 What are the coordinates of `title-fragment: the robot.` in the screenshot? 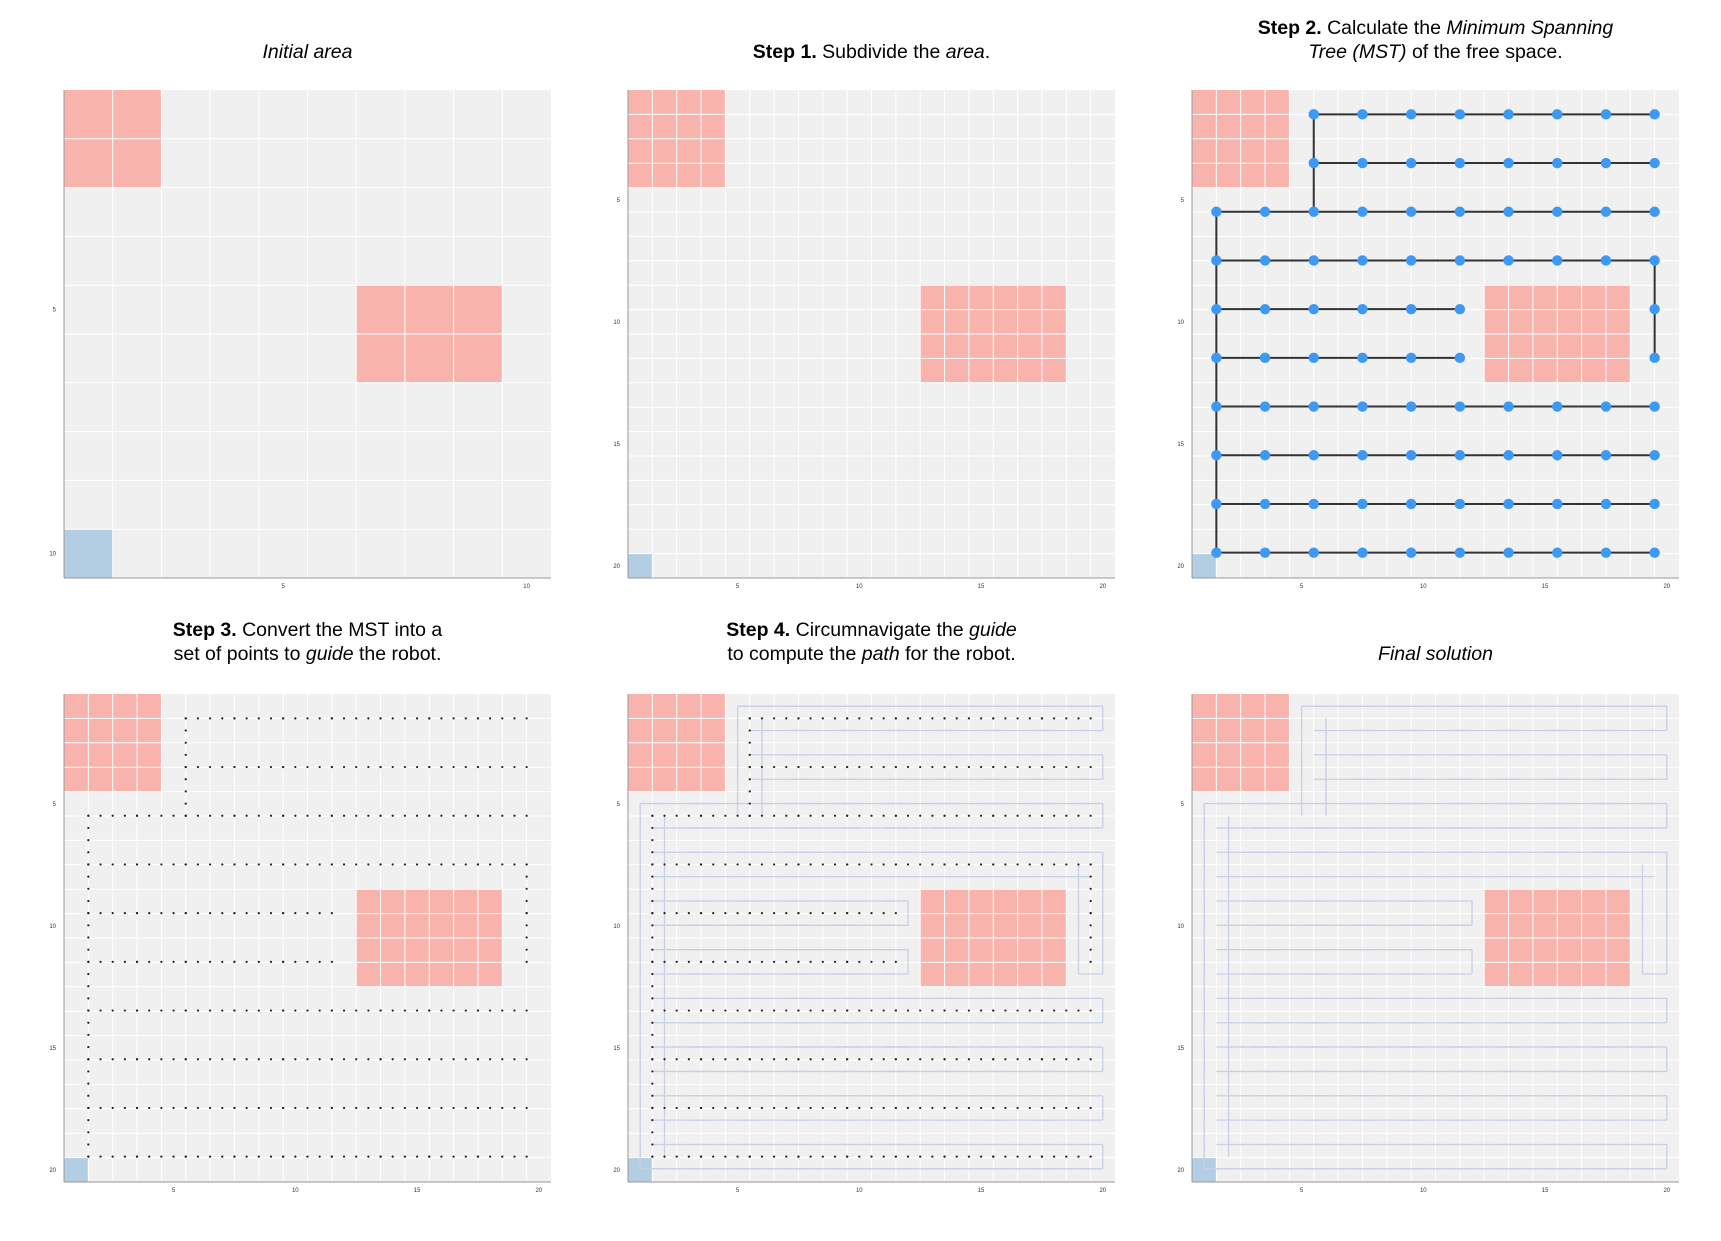 It's located at (397, 654).